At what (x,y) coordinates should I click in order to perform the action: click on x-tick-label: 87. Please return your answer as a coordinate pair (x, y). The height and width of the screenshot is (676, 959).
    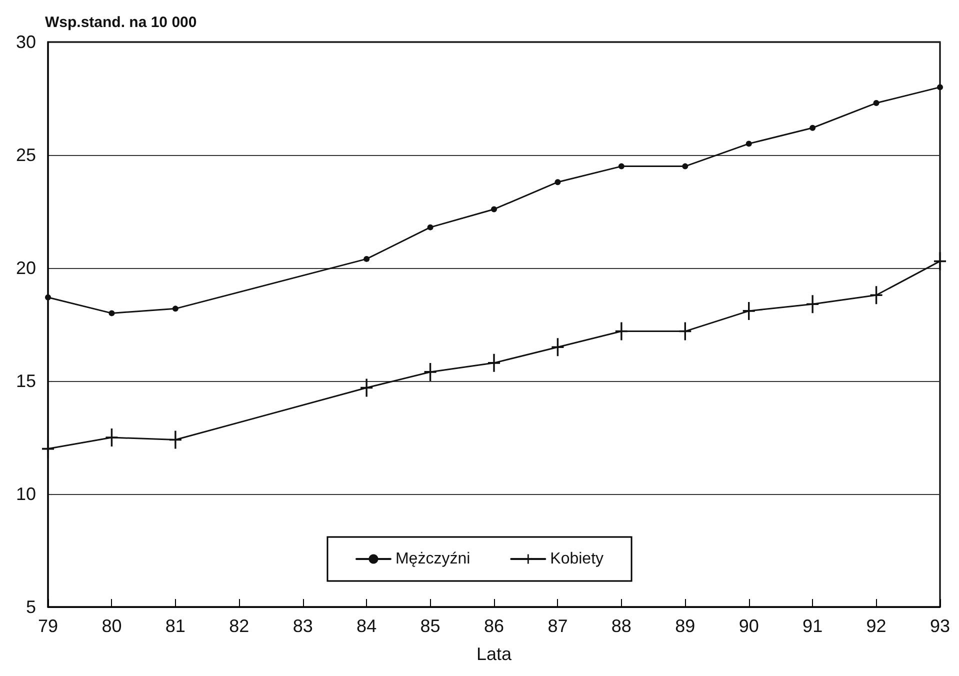
    Looking at the image, I should click on (558, 626).